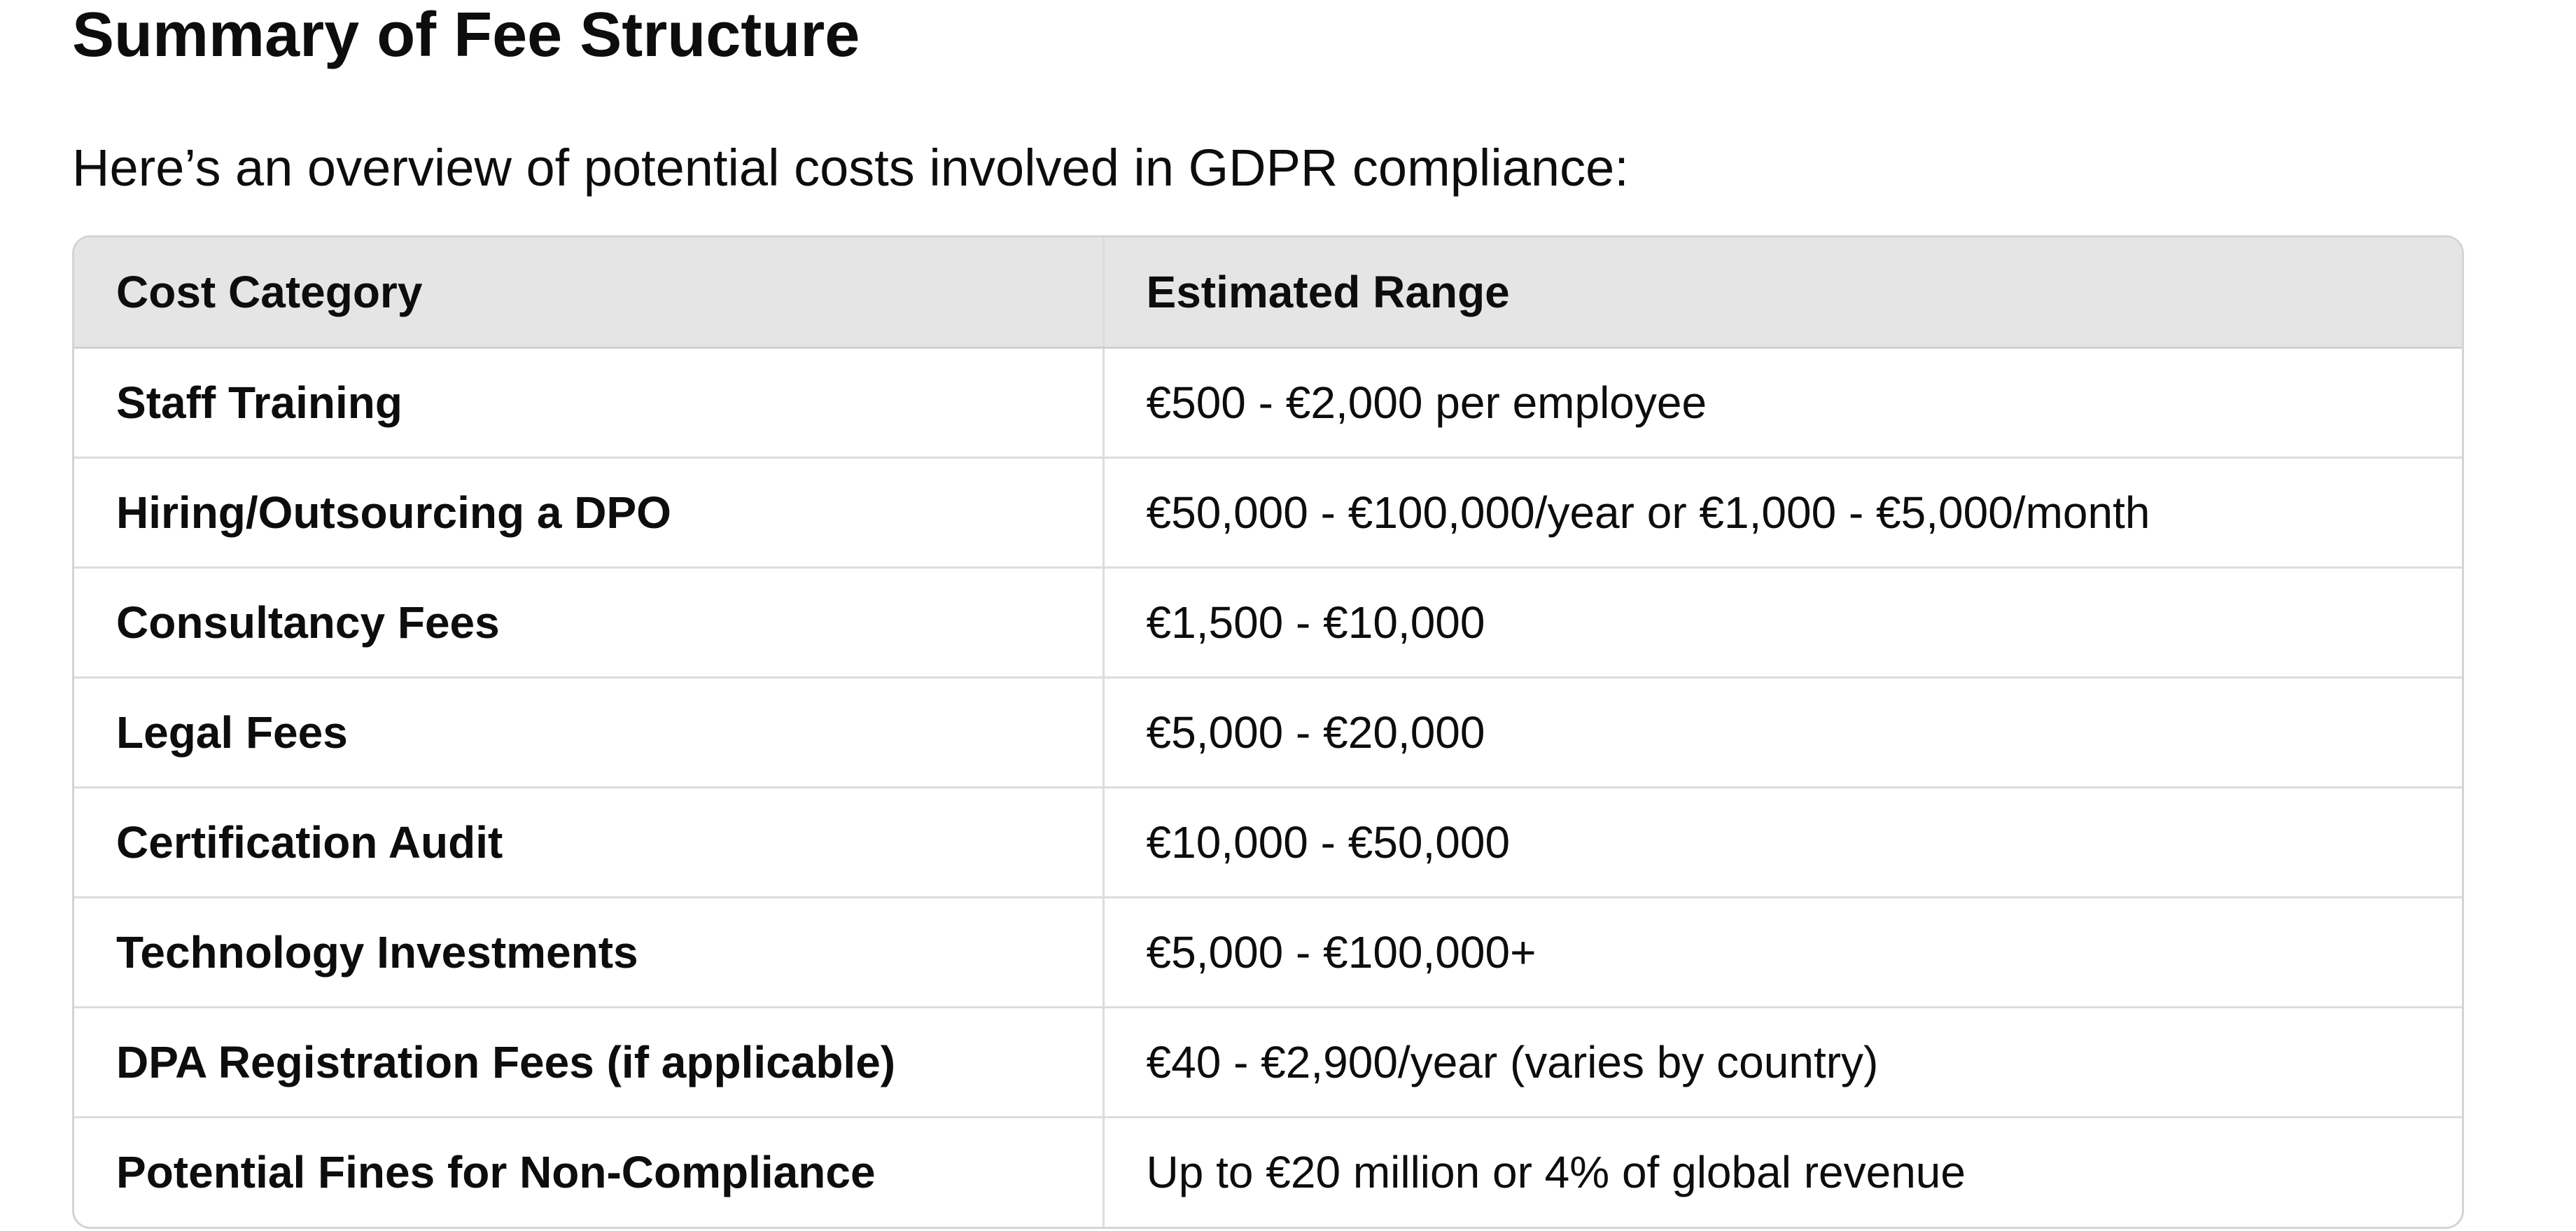 The image size is (2576, 1231). Describe the element at coordinates (1782, 842) in the screenshot. I see `estimated-range-cell: €10,000 - €50,000` at that location.